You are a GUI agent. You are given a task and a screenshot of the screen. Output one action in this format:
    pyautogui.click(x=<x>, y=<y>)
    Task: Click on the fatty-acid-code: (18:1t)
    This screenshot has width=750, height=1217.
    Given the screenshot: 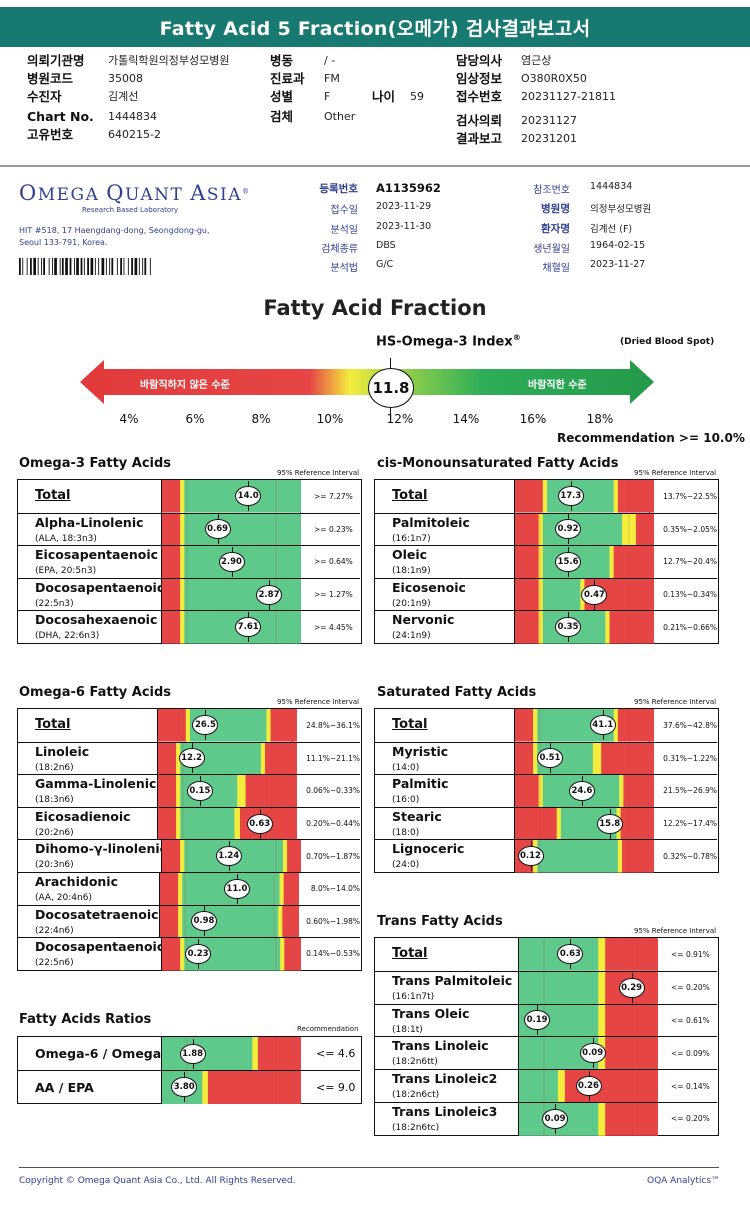 What is the action you would take?
    pyautogui.click(x=407, y=1029)
    